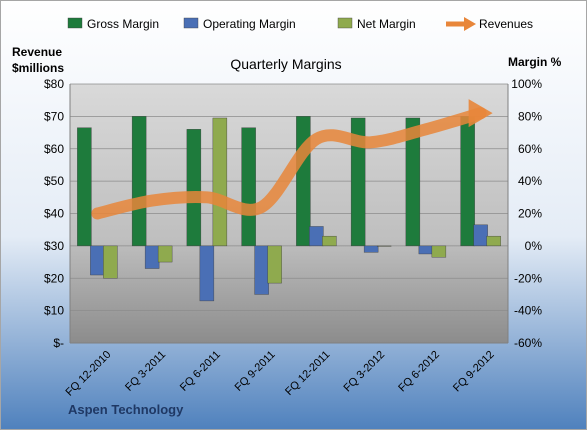  What do you see at coordinates (54, 181) in the screenshot?
I see `y-left-tick-label: $50` at bounding box center [54, 181].